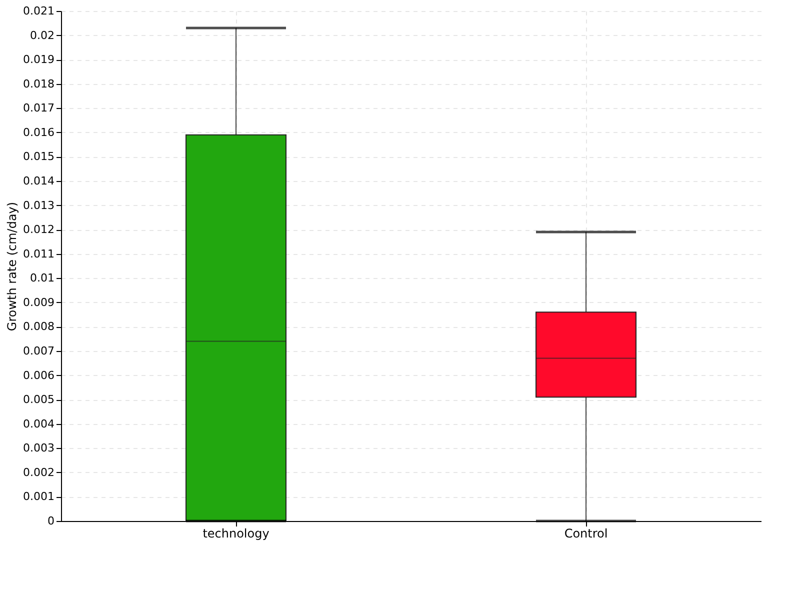 This screenshot has height=600, width=800. I want to click on y-tick-label: 0.021, so click(38, 11).